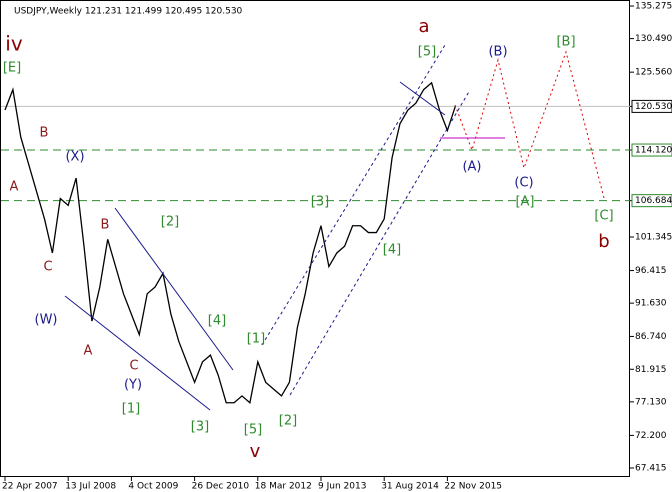 The width and height of the screenshot is (672, 492). What do you see at coordinates (529, 124) in the screenshot?
I see `projection` at bounding box center [529, 124].